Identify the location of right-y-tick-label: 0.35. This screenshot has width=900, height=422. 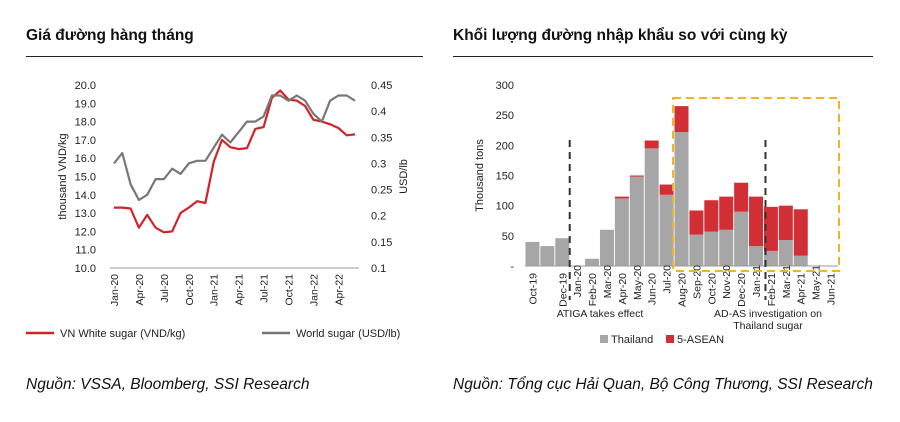
(381, 138).